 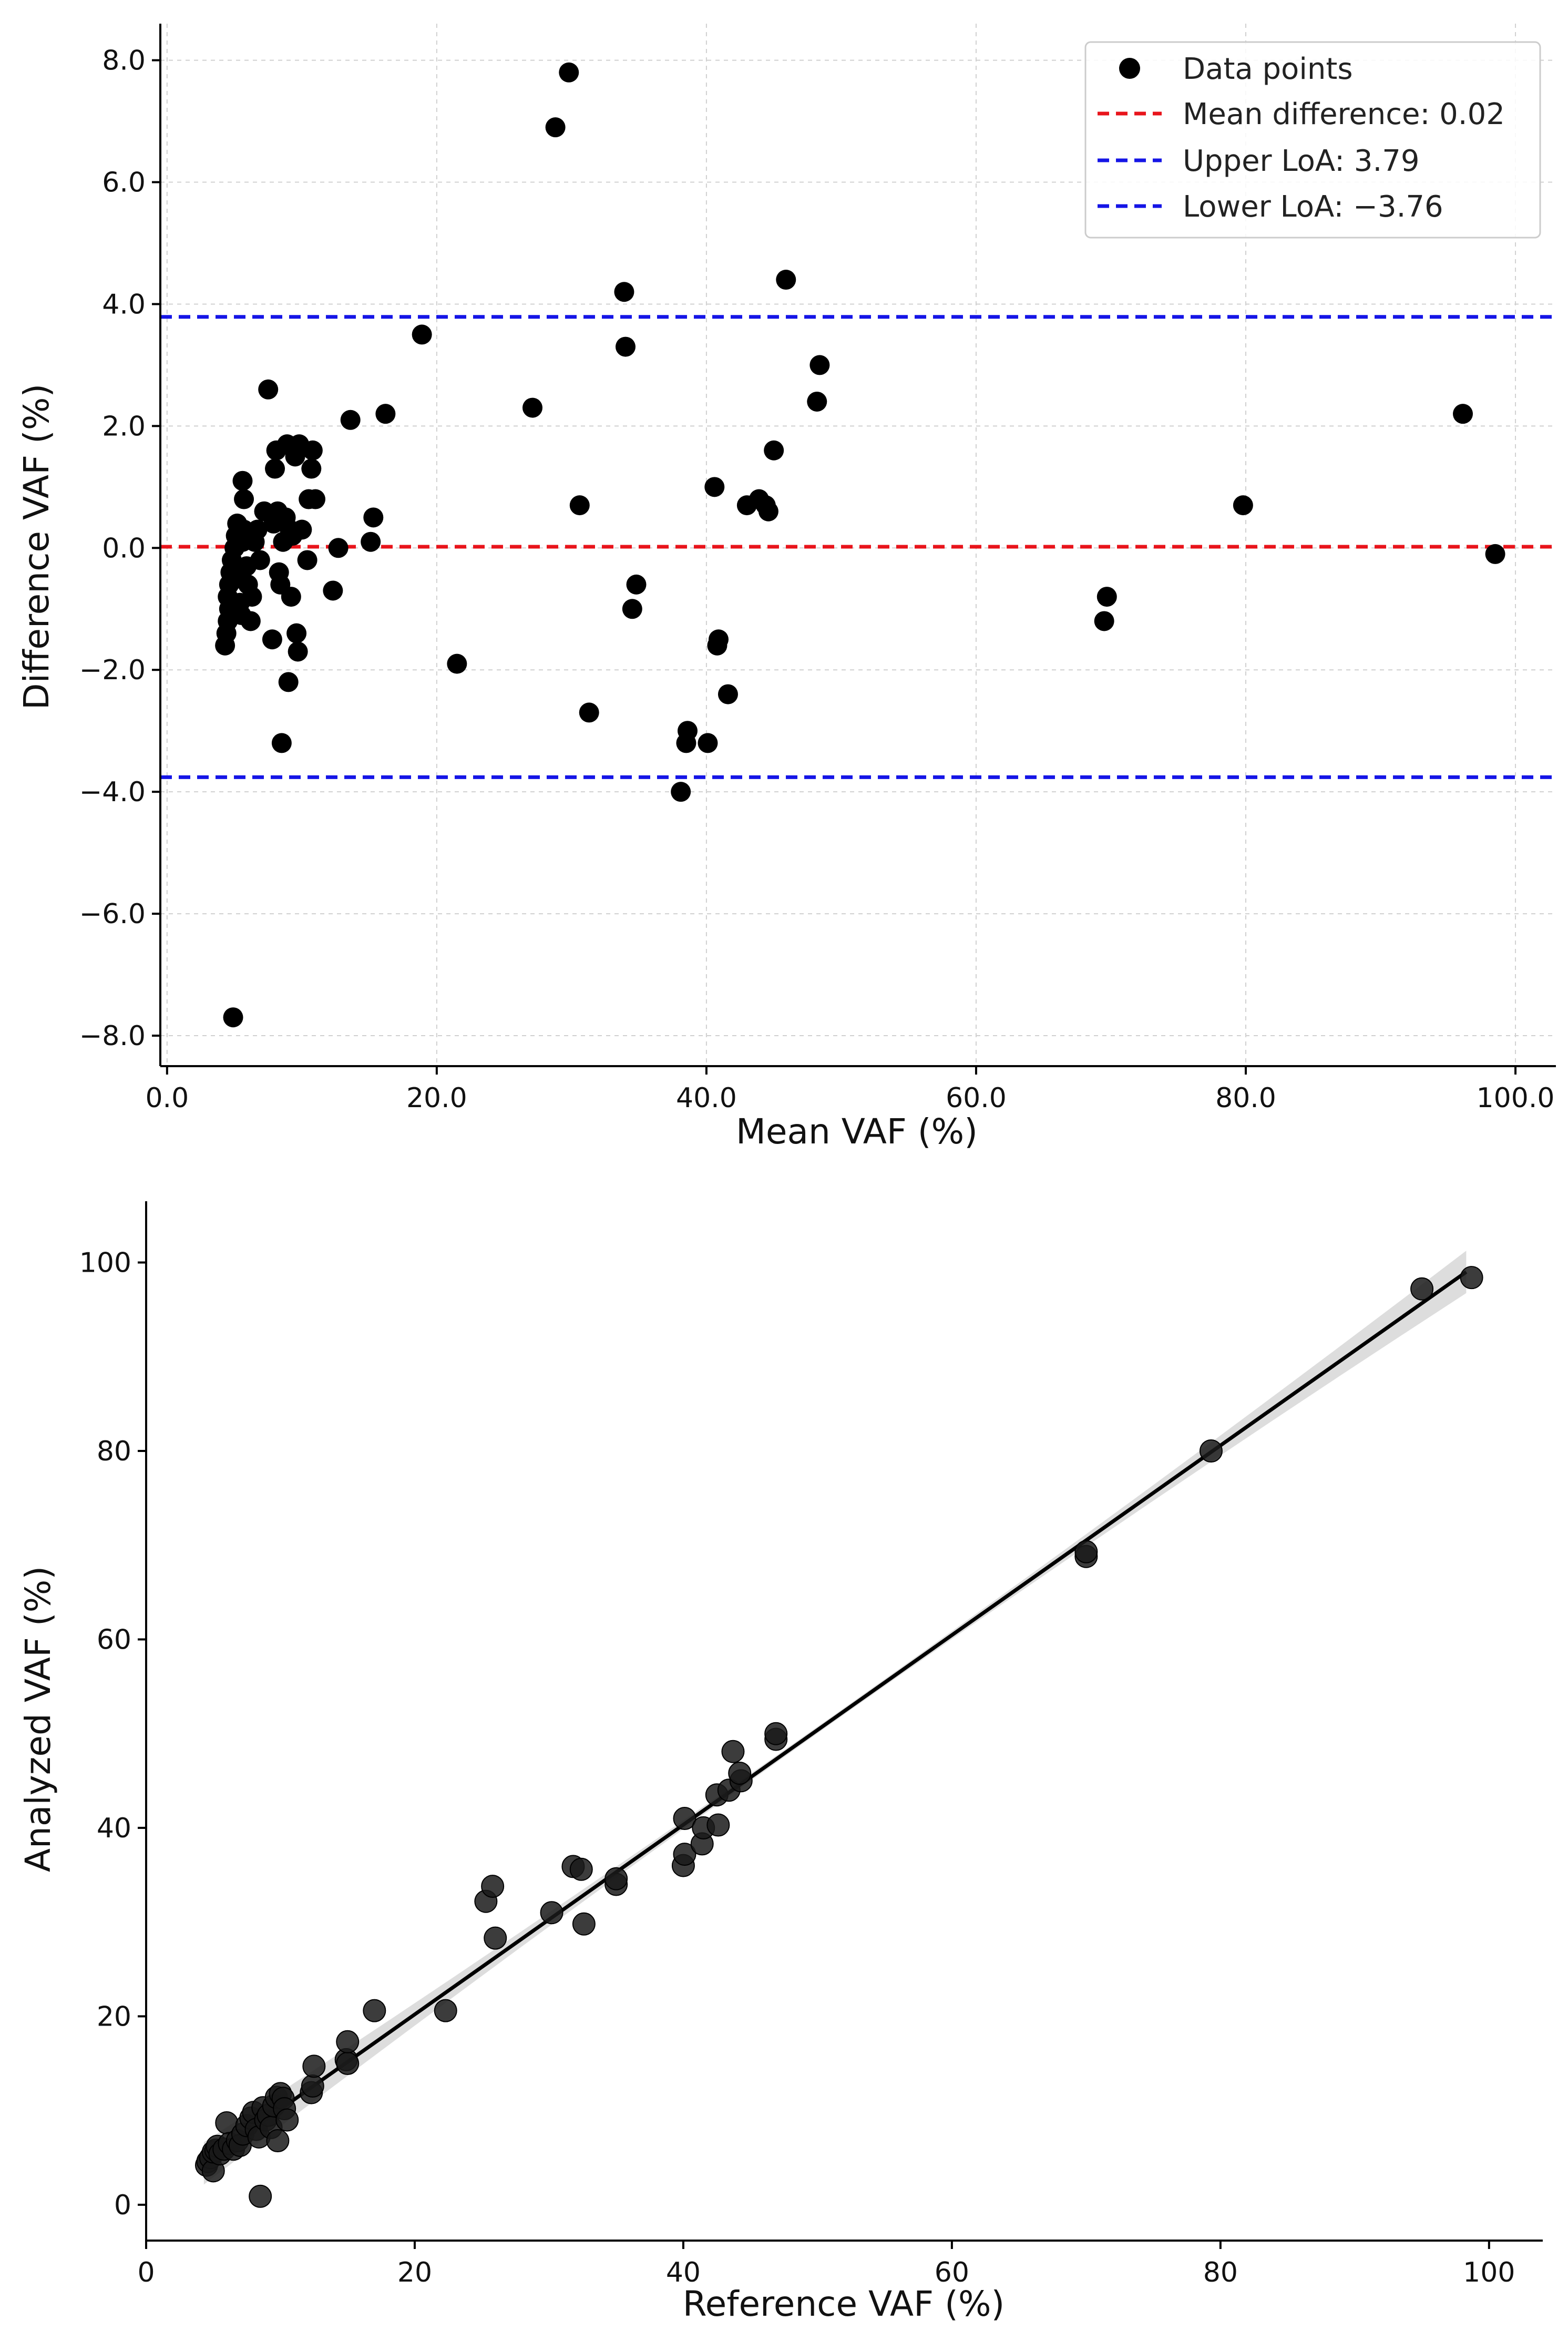 What do you see at coordinates (844, 2304) in the screenshot?
I see `bottom-x-axis-title: Reference VAF (%)` at bounding box center [844, 2304].